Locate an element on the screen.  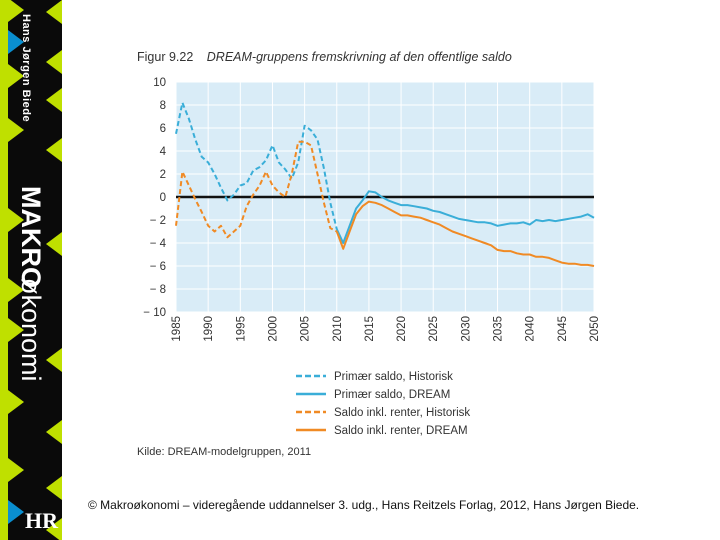
x-tick-label: 2000 is located at coordinates (273, 329).